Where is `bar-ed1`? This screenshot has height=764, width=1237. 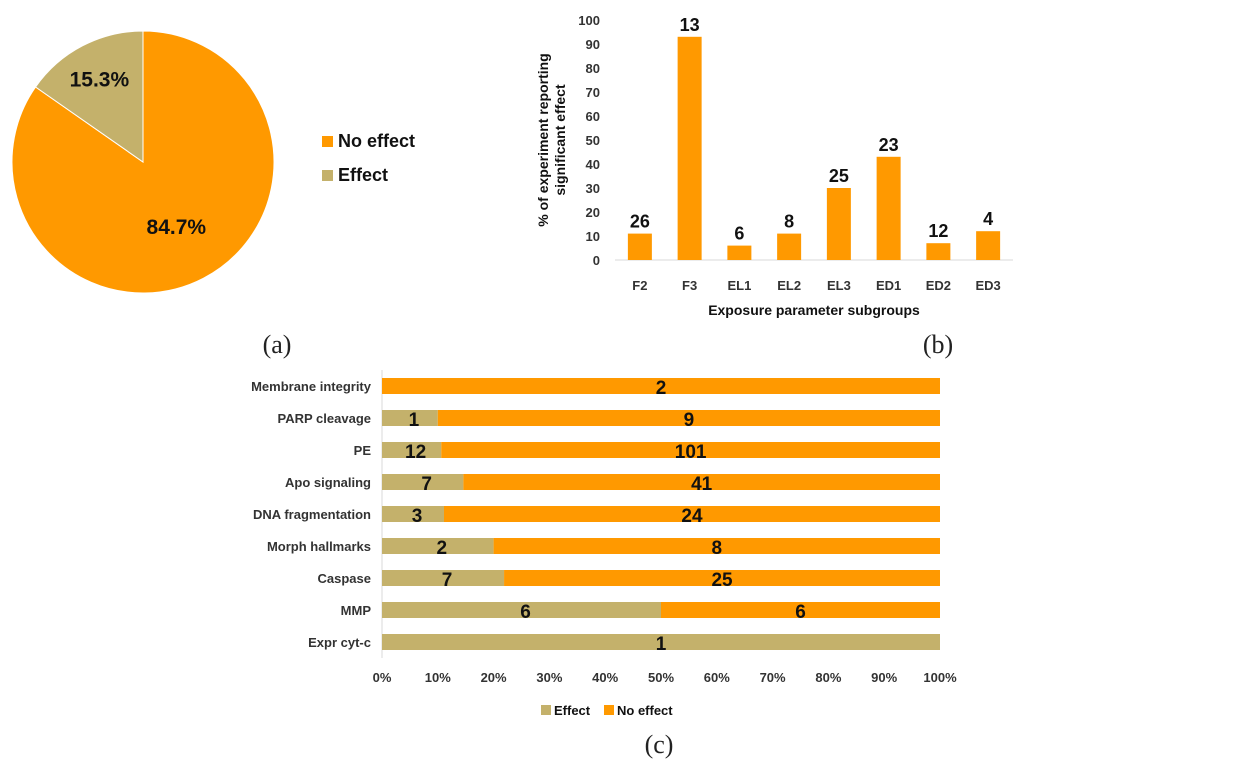
bar-ed1 is located at coordinates (888, 208).